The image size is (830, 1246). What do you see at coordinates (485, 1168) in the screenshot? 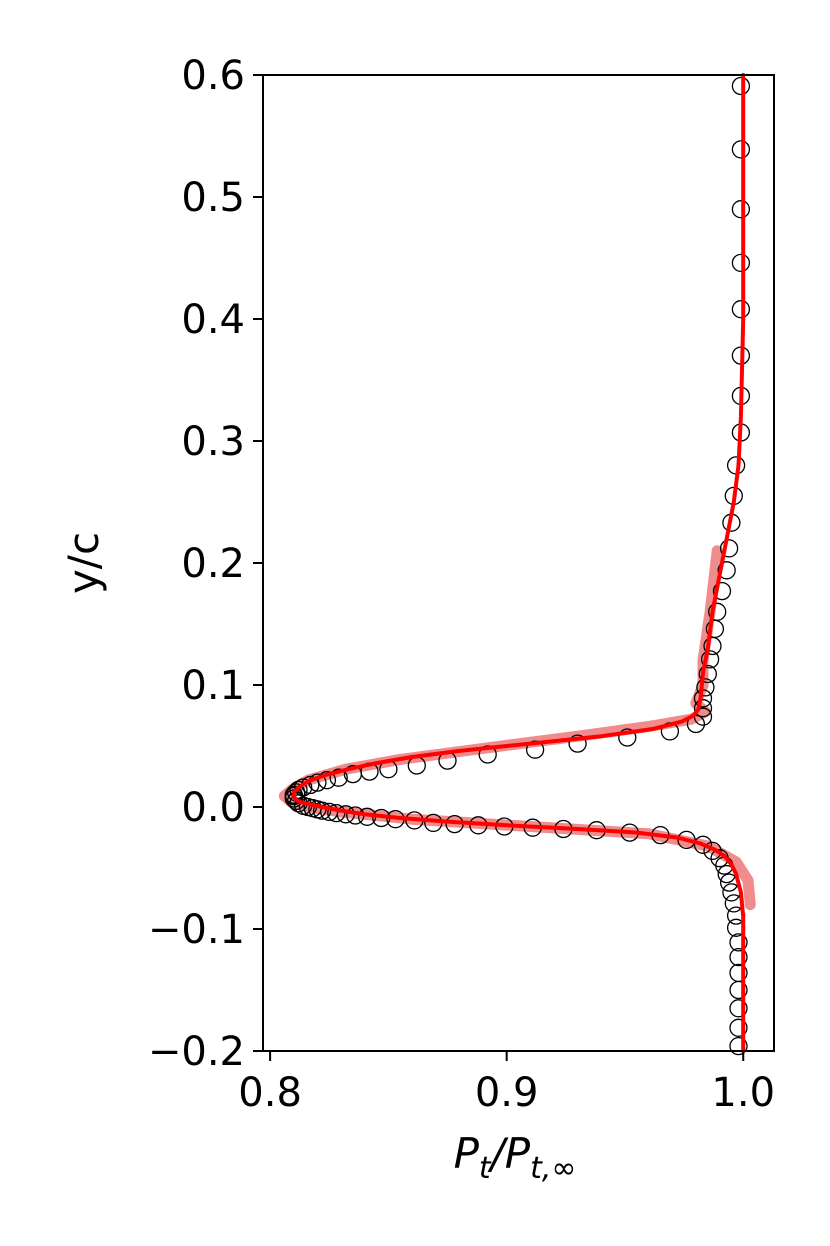
I see `x-axis-label-sub1: t` at bounding box center [485, 1168].